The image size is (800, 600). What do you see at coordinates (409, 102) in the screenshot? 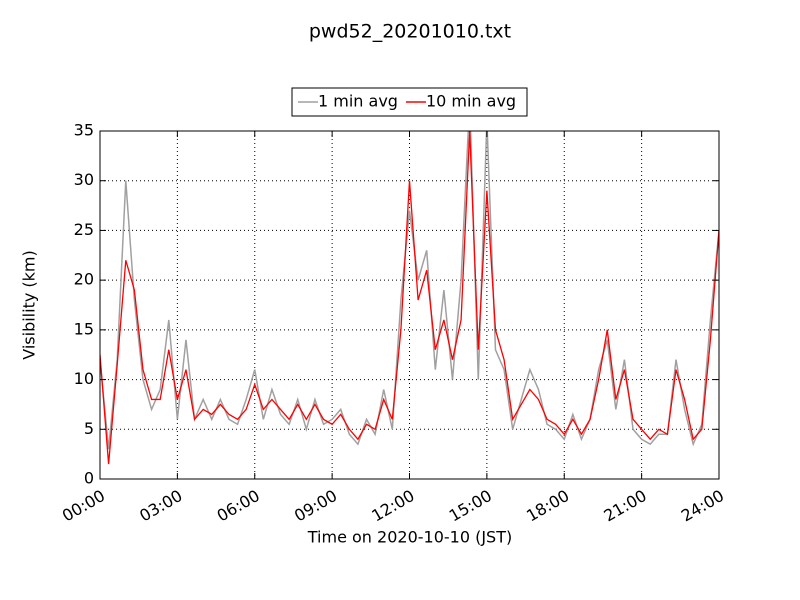
I see `legend: 1 min avg 10 min avg` at bounding box center [409, 102].